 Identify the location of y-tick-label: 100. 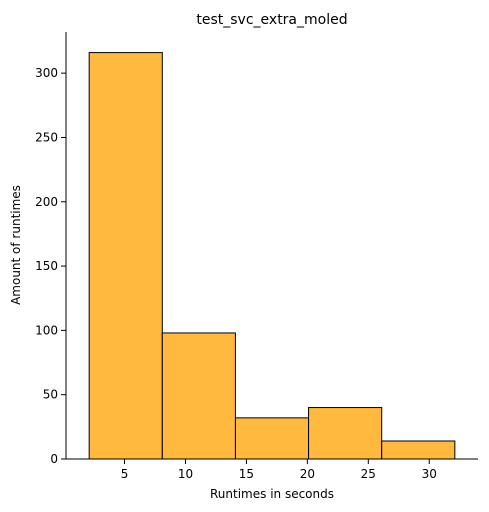
(46, 330).